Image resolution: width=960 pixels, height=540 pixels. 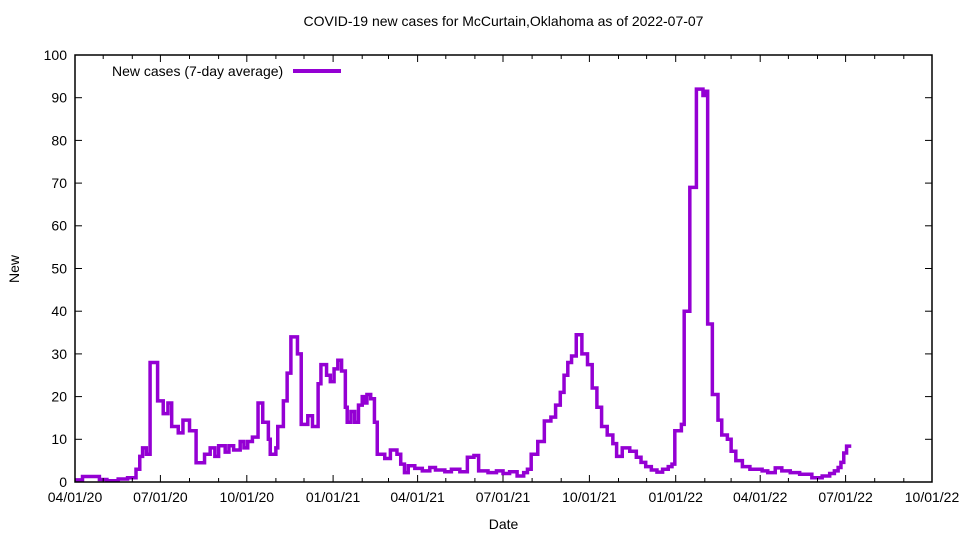 I want to click on y-tick-label: 40, so click(x=59, y=311).